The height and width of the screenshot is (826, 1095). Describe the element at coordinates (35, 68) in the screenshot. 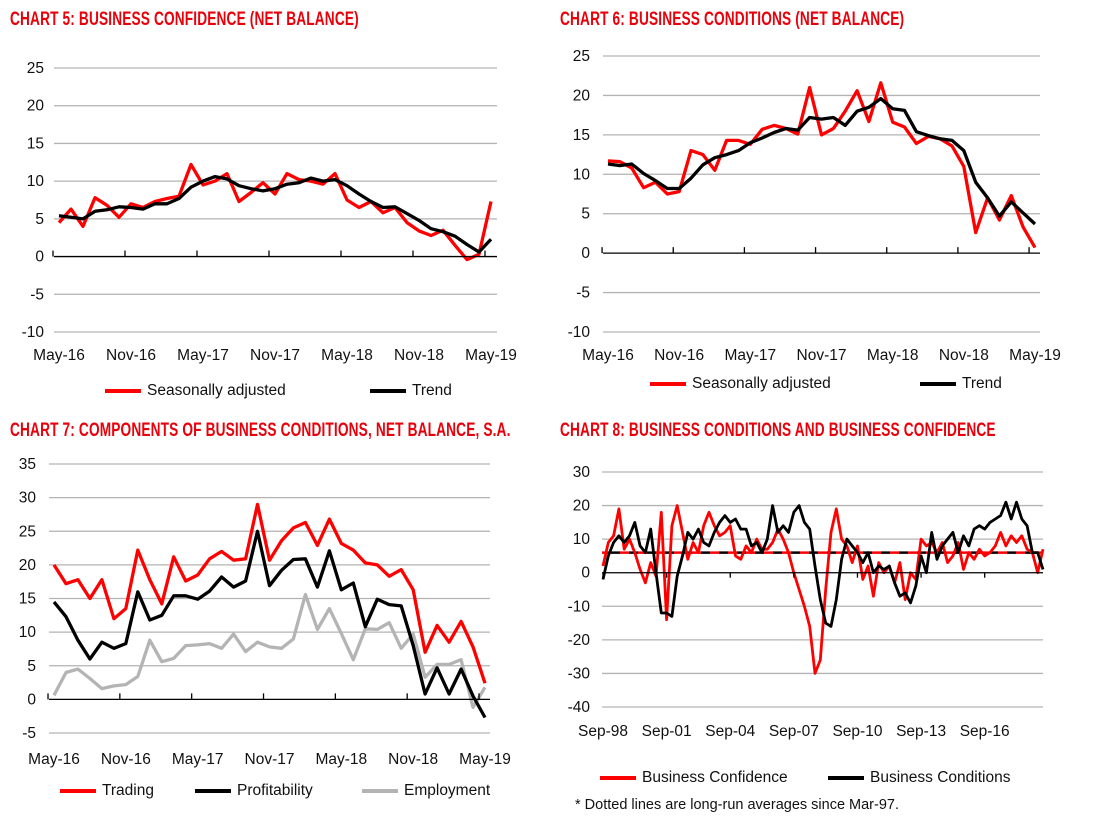

I see `chart5-y-tick-label: 25` at that location.